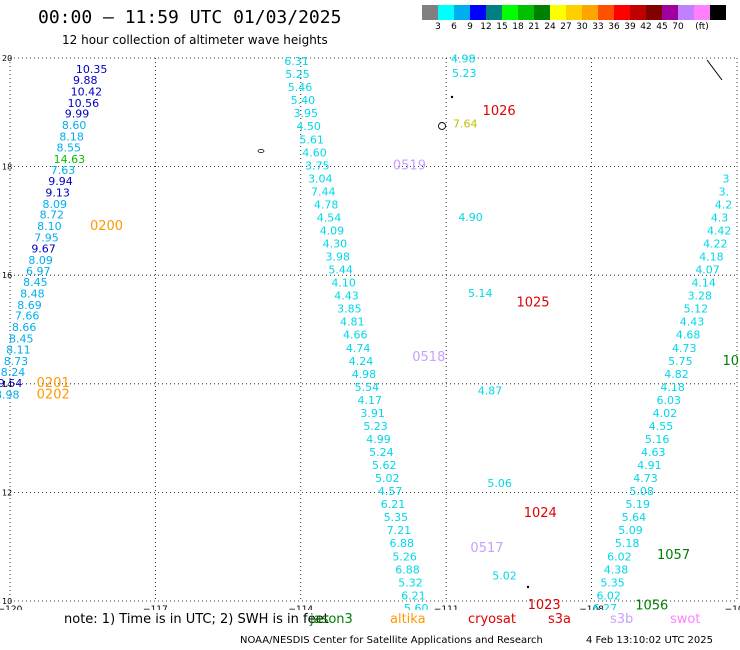 This screenshot has height=650, width=740. I want to click on scale-value: 45, so click(662, 27).